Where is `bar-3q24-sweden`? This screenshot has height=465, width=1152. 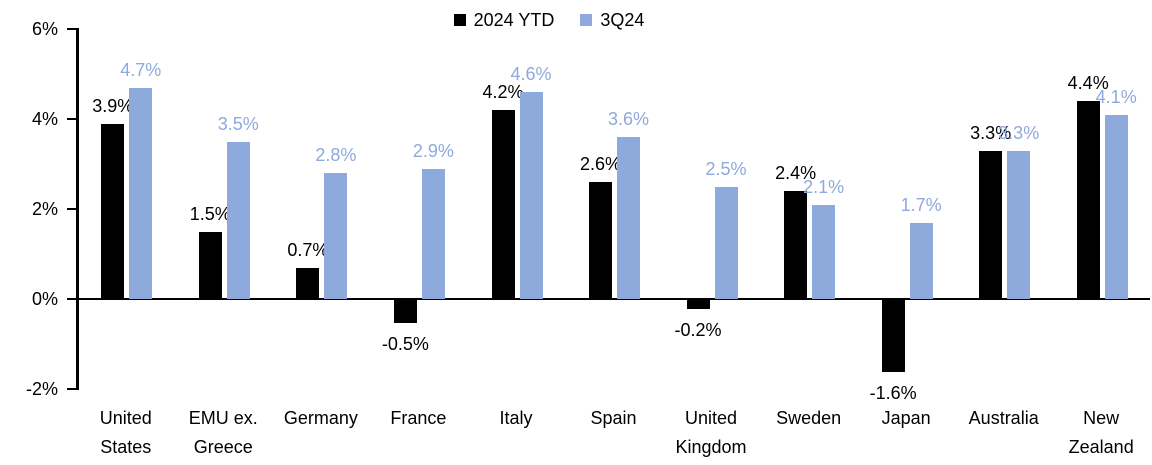
bar-3q24-sweden is located at coordinates (824, 251).